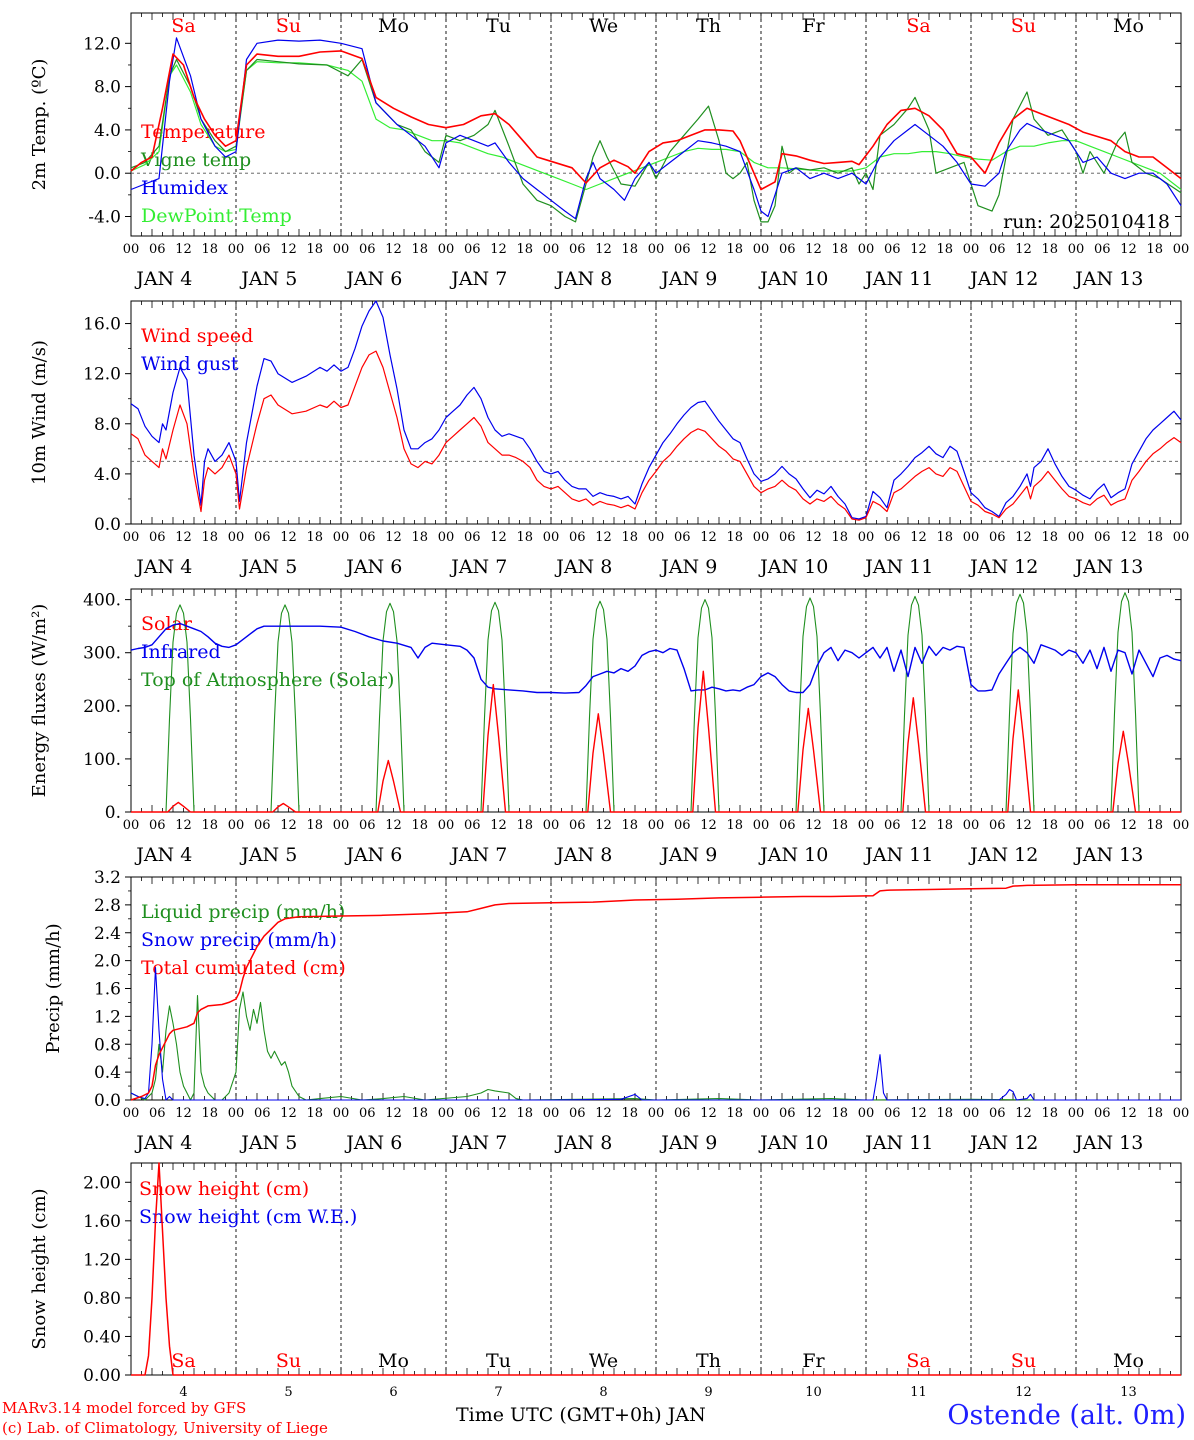  Describe the element at coordinates (102, 325) in the screenshot. I see `y-tick-label: 16.0` at that location.